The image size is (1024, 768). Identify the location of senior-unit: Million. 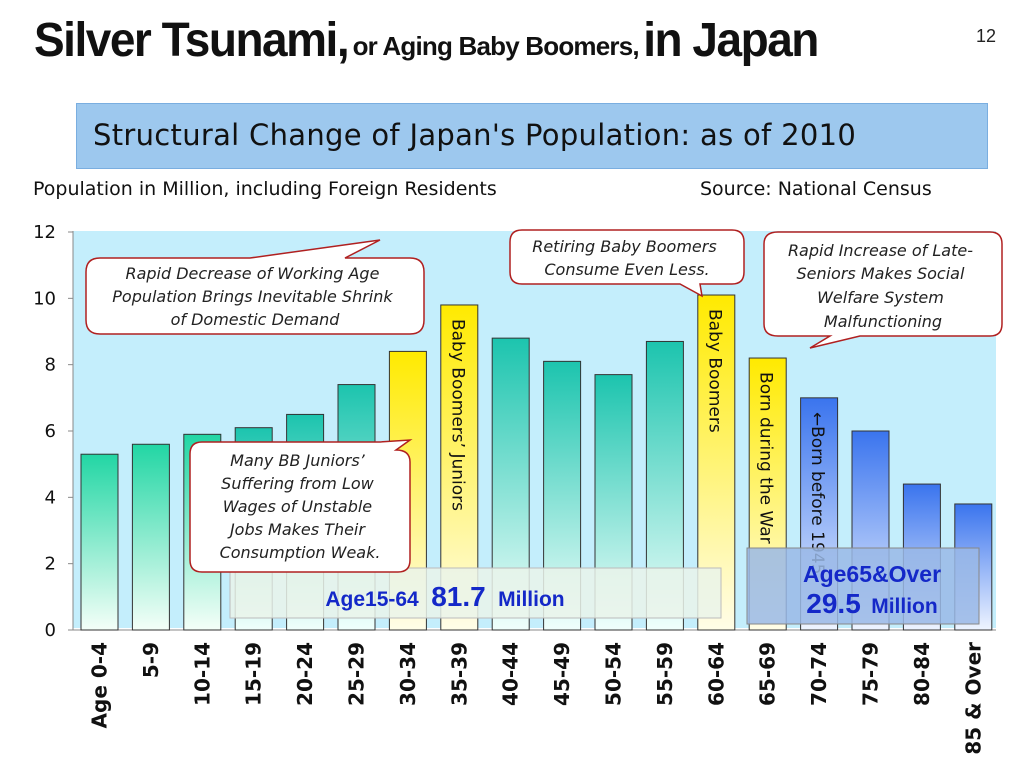
(904, 606).